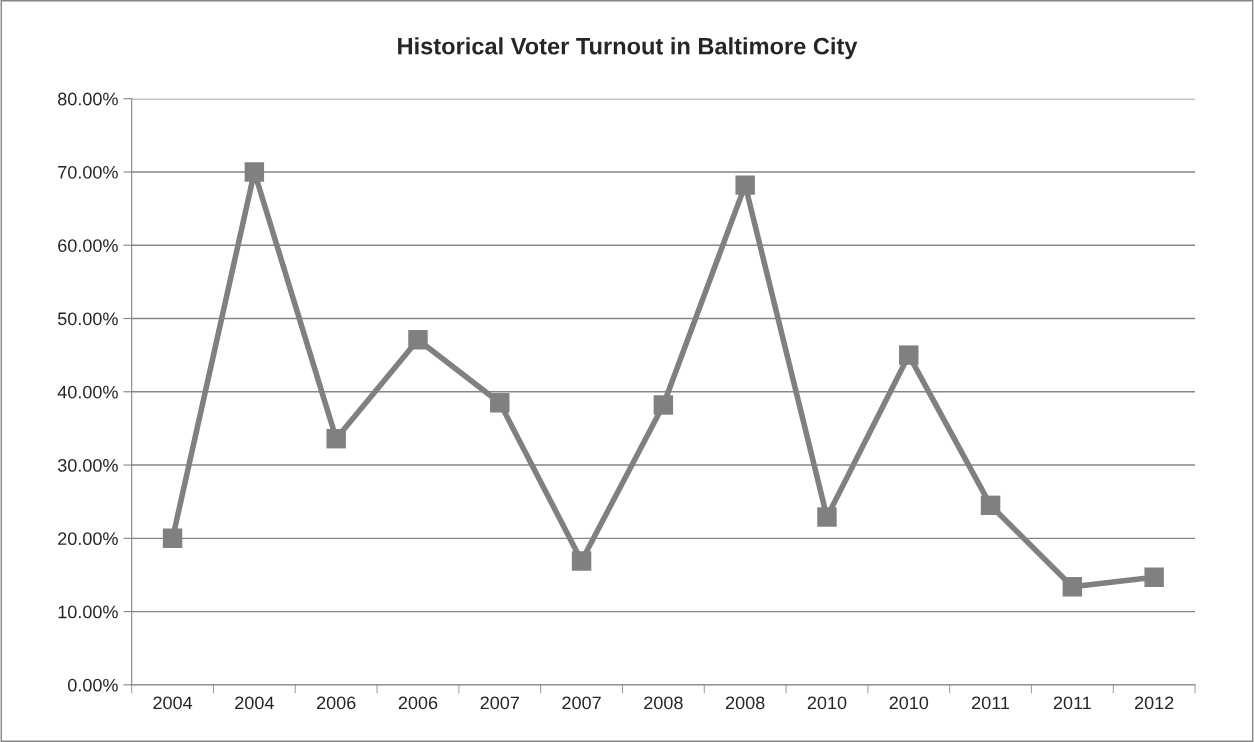 The height and width of the screenshot is (742, 1254). I want to click on y-tick-label: 20.00%, so click(88, 539).